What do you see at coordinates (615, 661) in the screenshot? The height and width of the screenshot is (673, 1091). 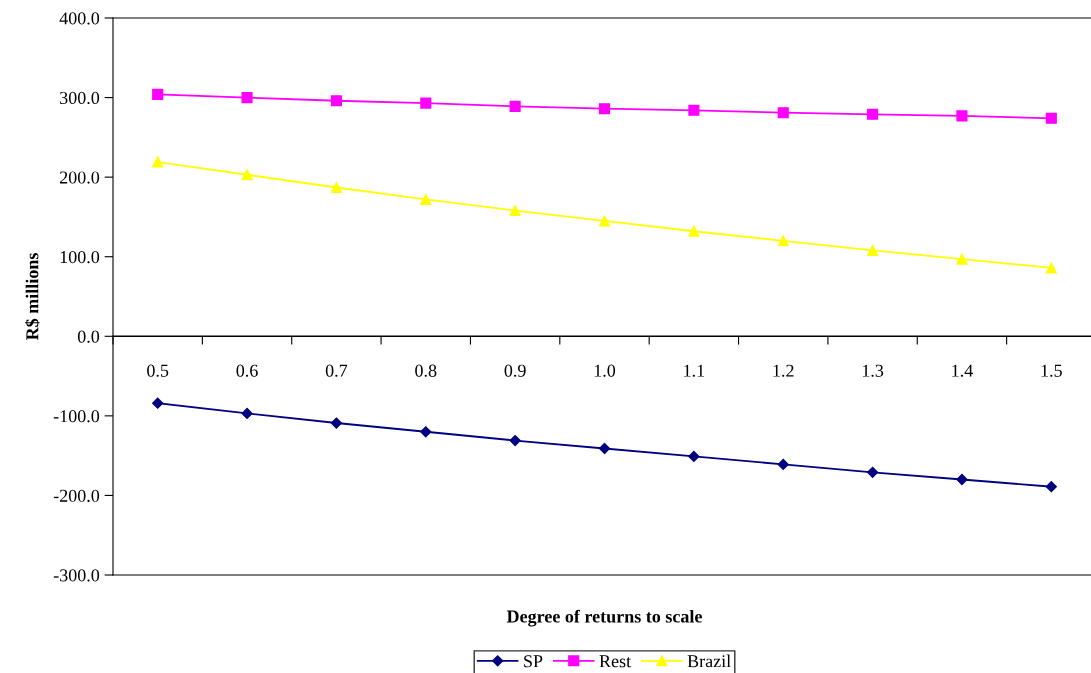 I see `legend-label: Rest` at bounding box center [615, 661].